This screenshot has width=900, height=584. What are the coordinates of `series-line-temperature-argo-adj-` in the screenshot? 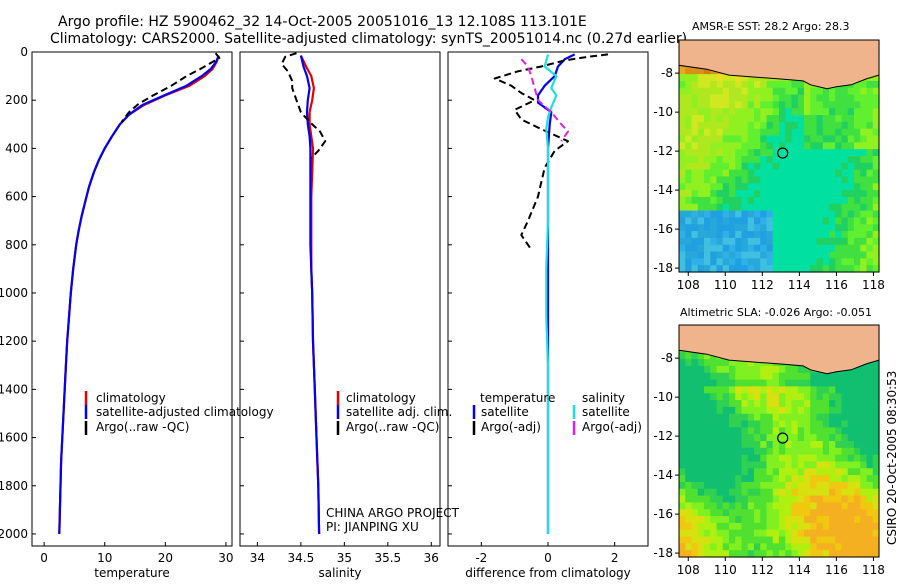 It's located at (551, 152).